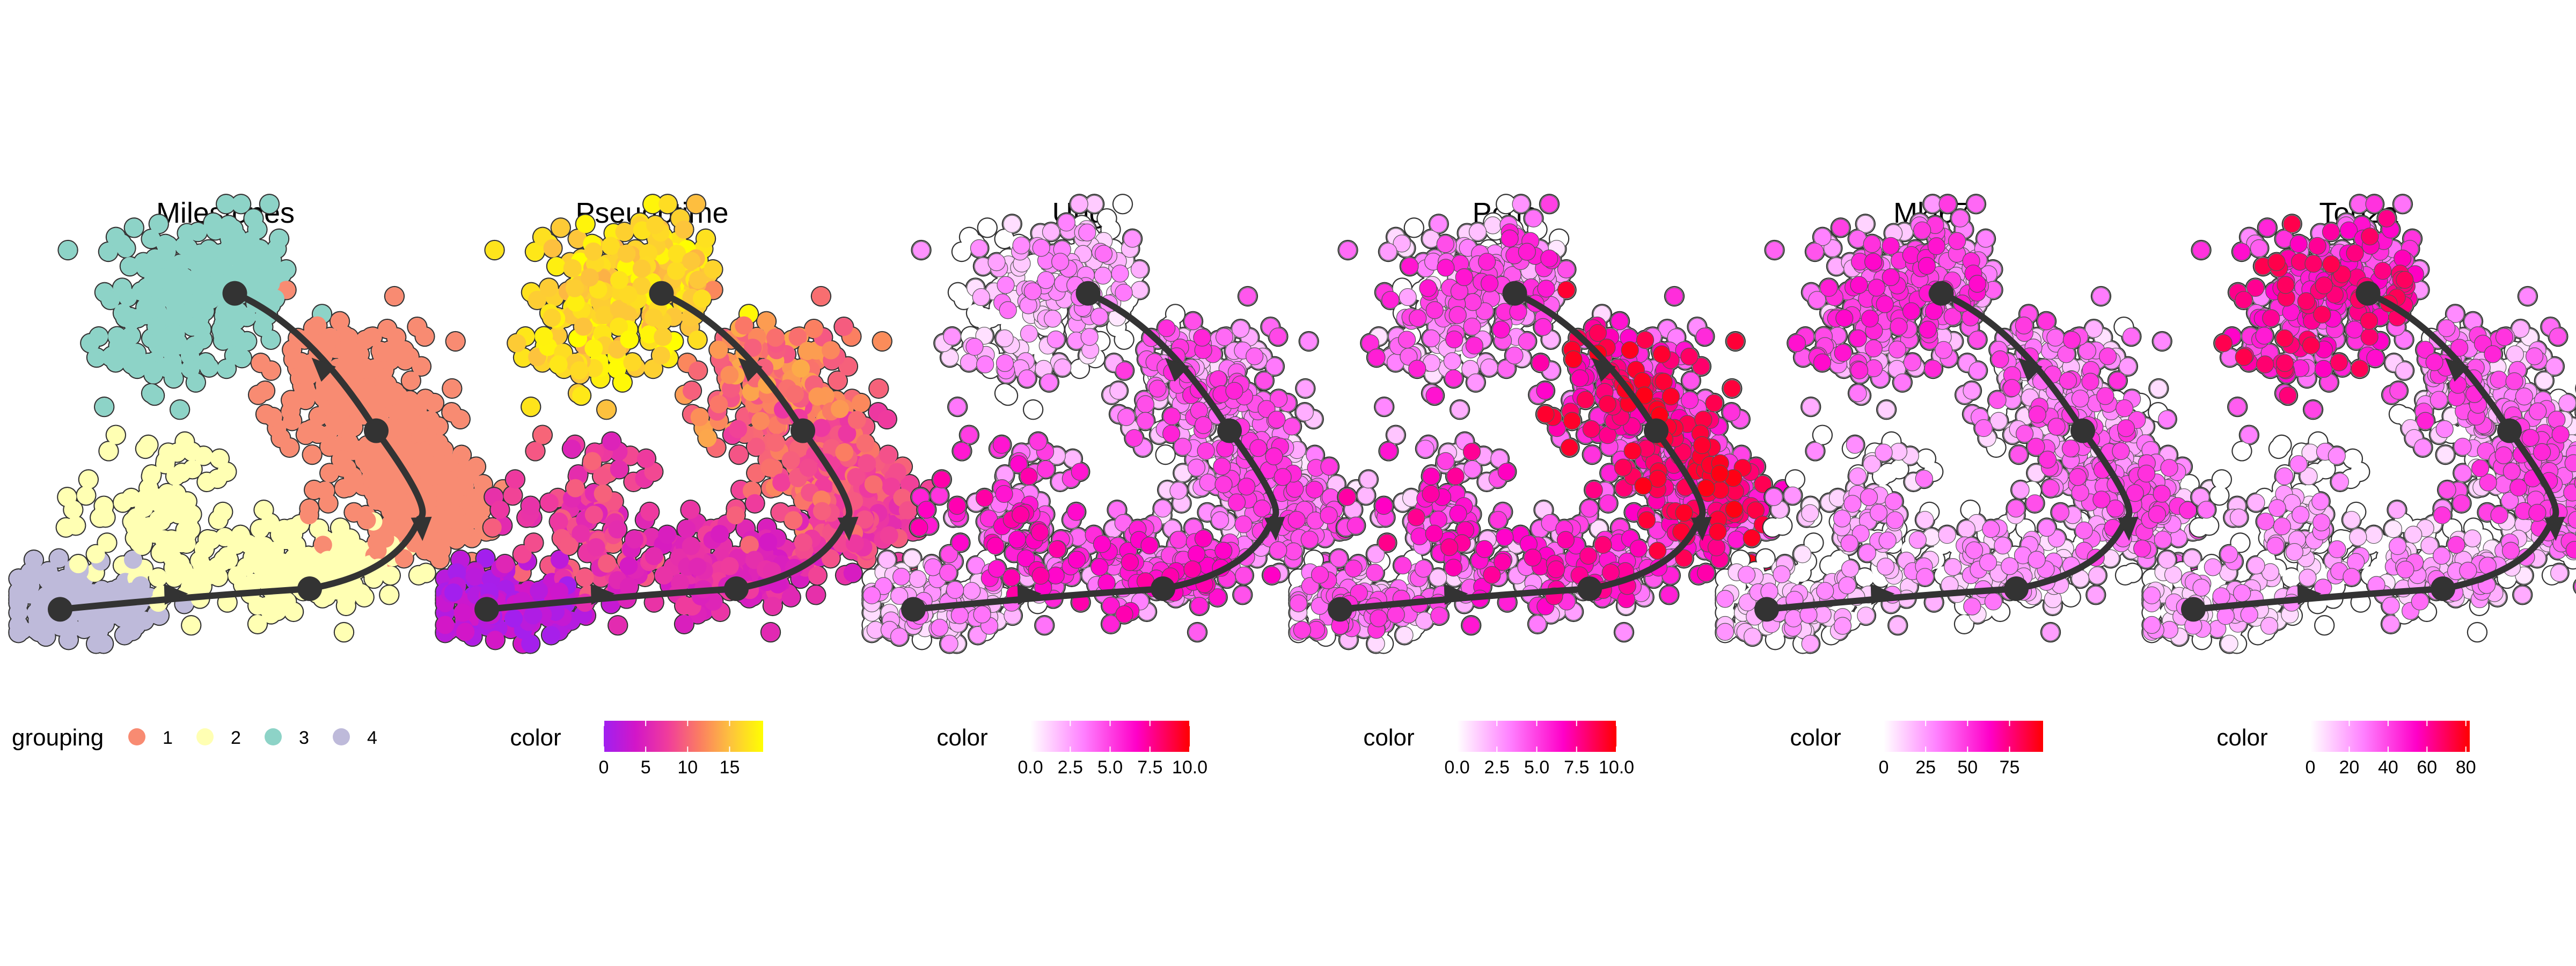  Describe the element at coordinates (168, 738) in the screenshot. I see `legend-label: 1` at that location.